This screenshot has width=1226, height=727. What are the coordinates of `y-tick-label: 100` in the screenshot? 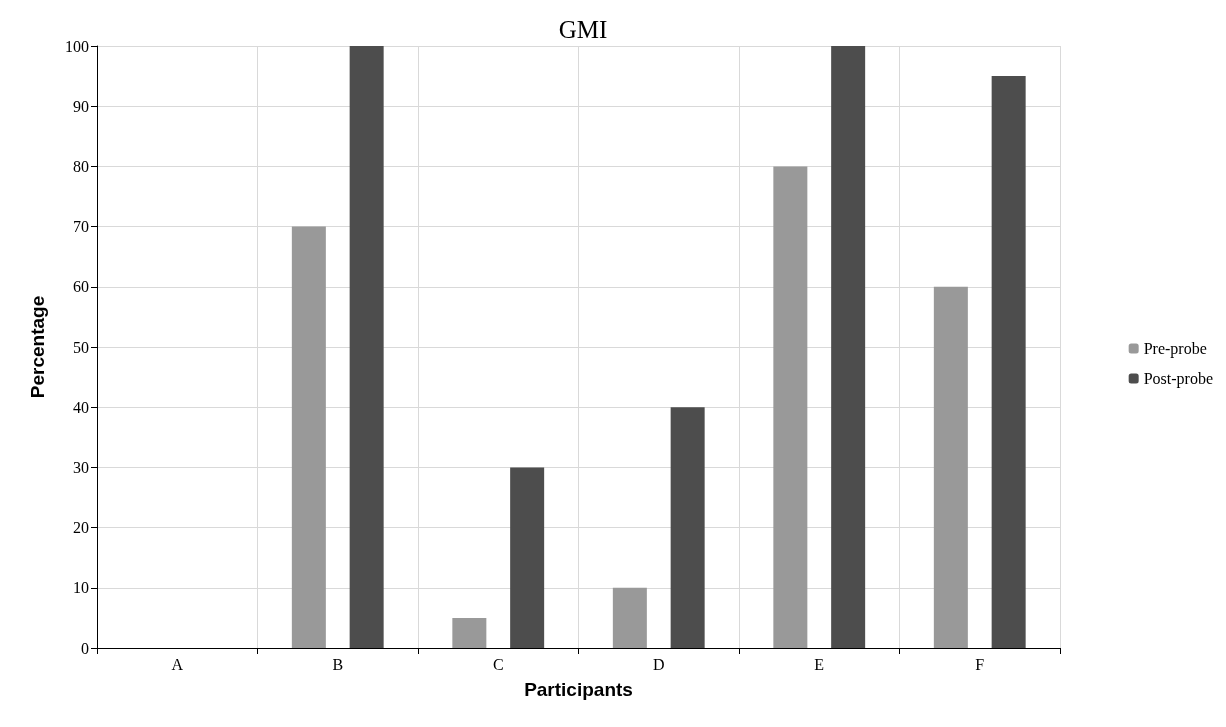 It's located at (77, 46).